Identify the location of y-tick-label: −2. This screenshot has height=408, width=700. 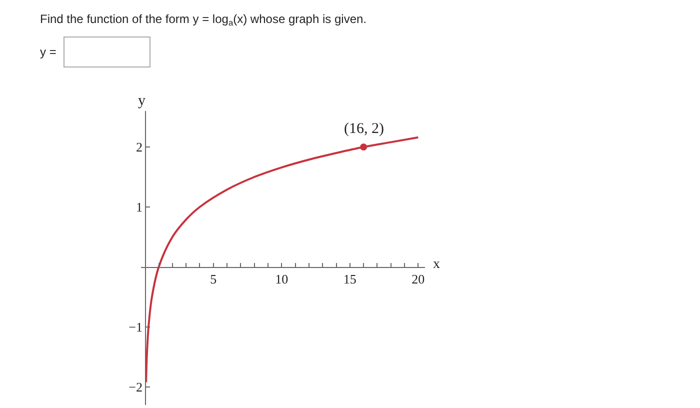
(135, 387).